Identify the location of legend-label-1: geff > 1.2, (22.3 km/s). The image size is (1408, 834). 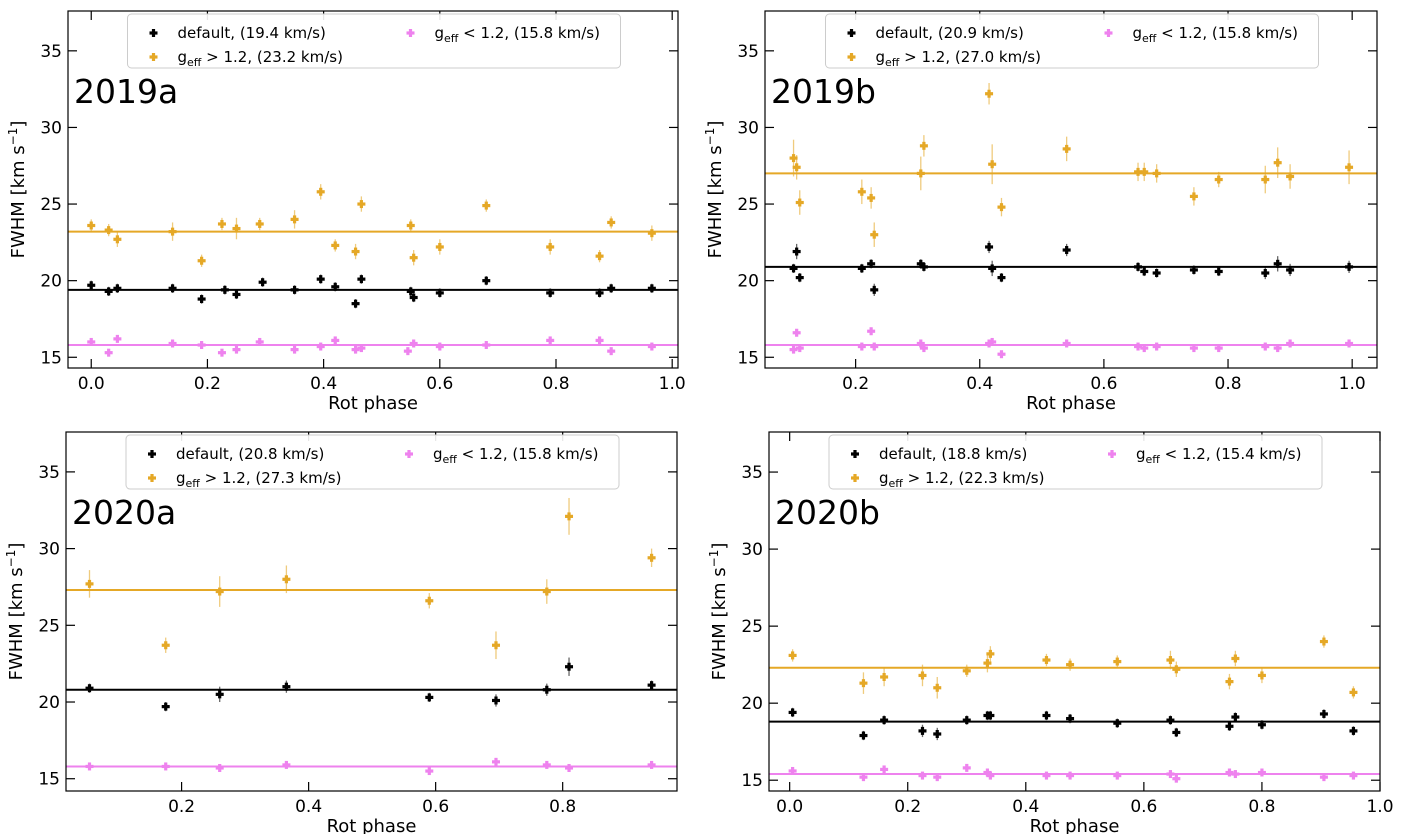
(961, 479).